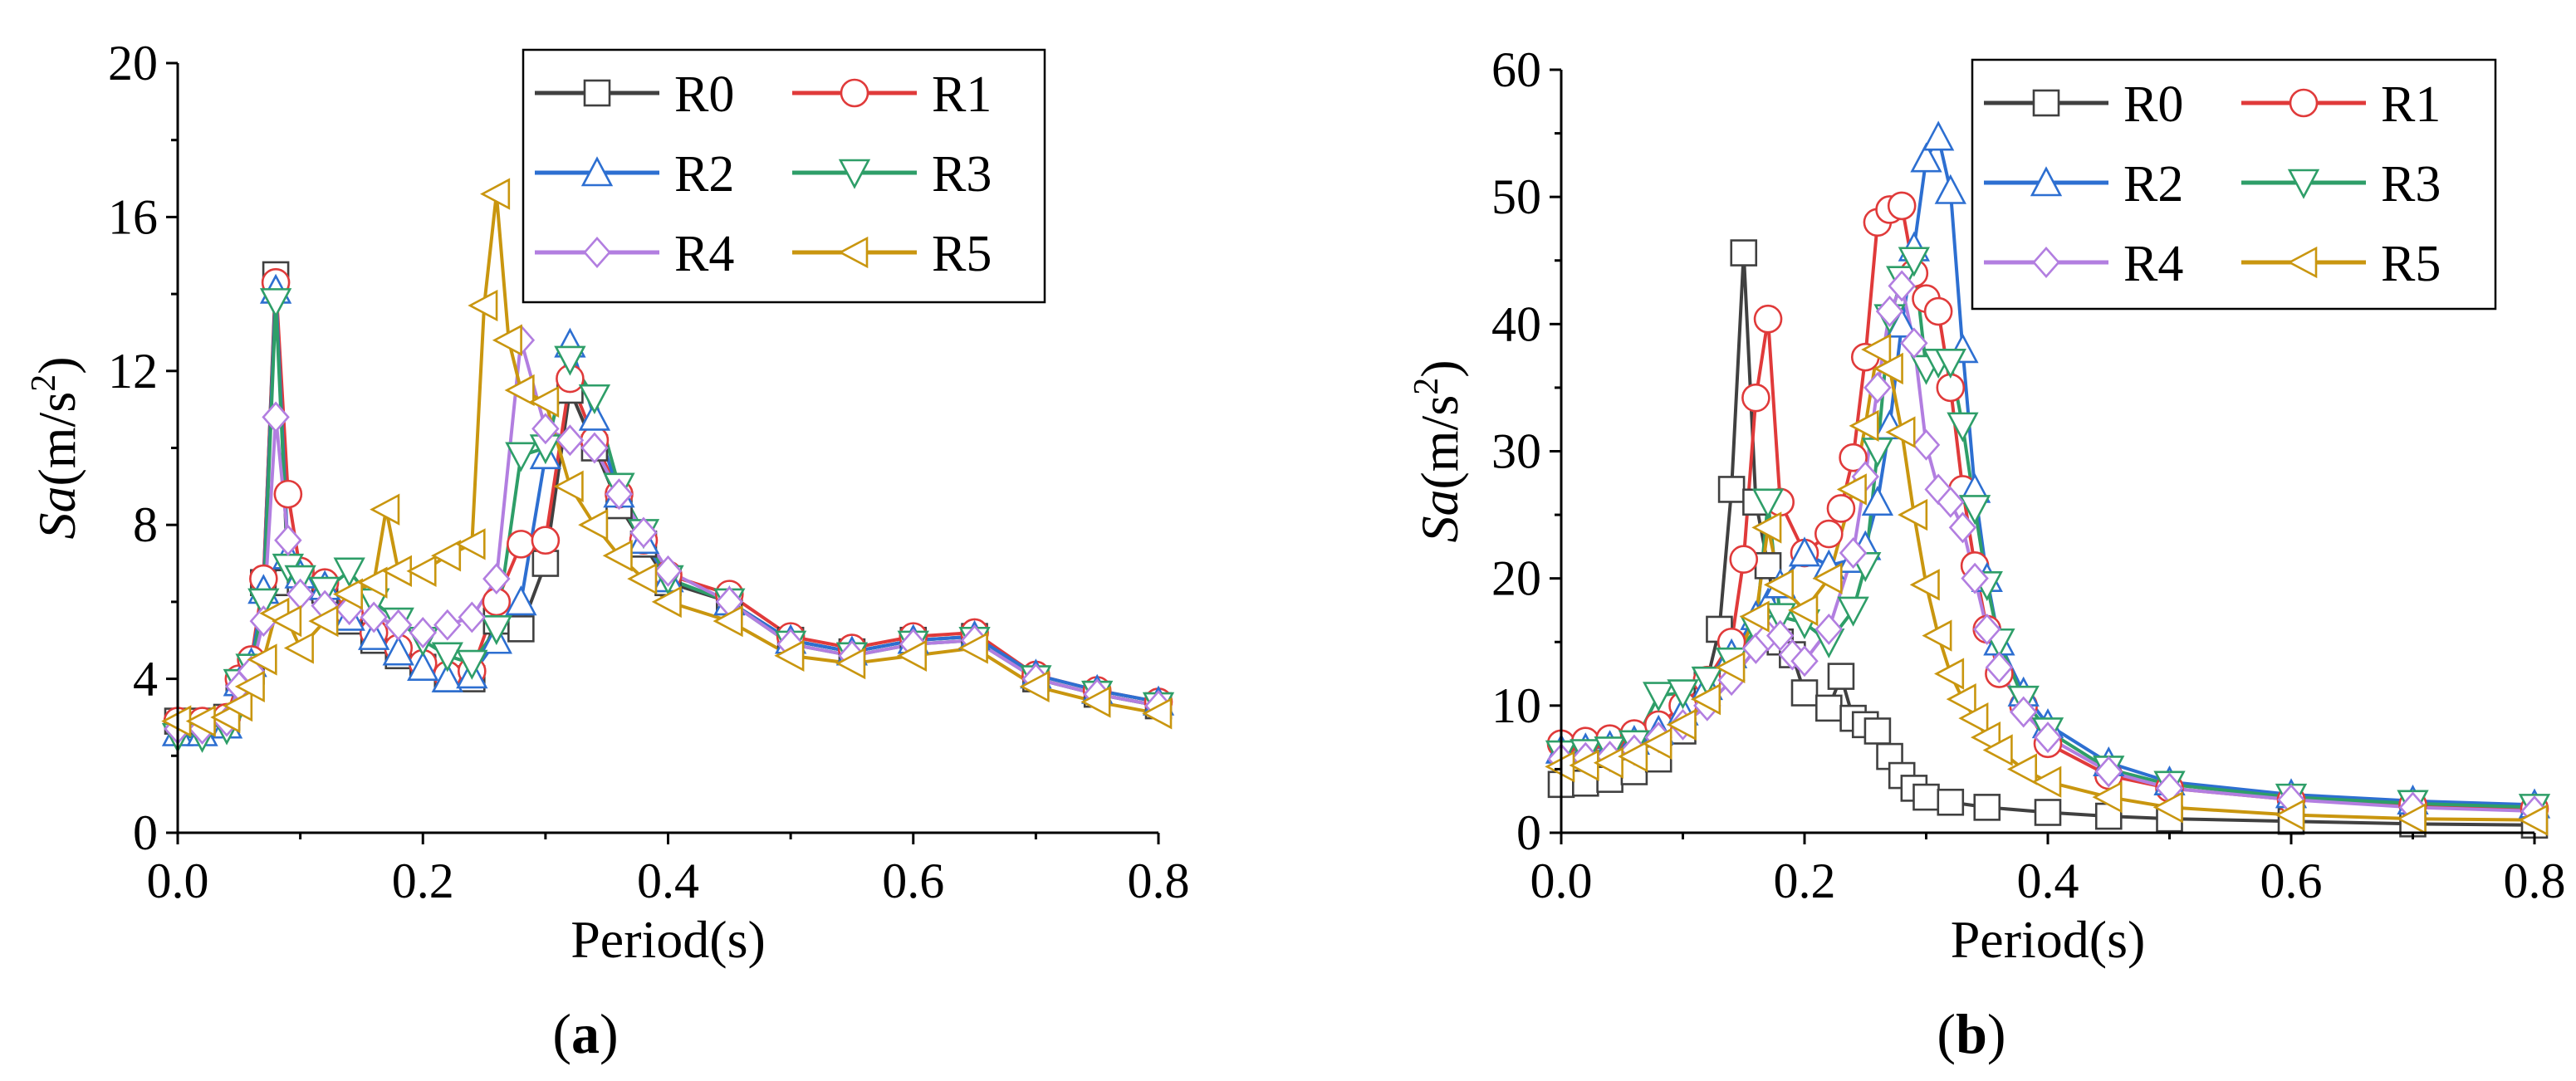  I want to click on y-tick-label: 50, so click(1516, 196).